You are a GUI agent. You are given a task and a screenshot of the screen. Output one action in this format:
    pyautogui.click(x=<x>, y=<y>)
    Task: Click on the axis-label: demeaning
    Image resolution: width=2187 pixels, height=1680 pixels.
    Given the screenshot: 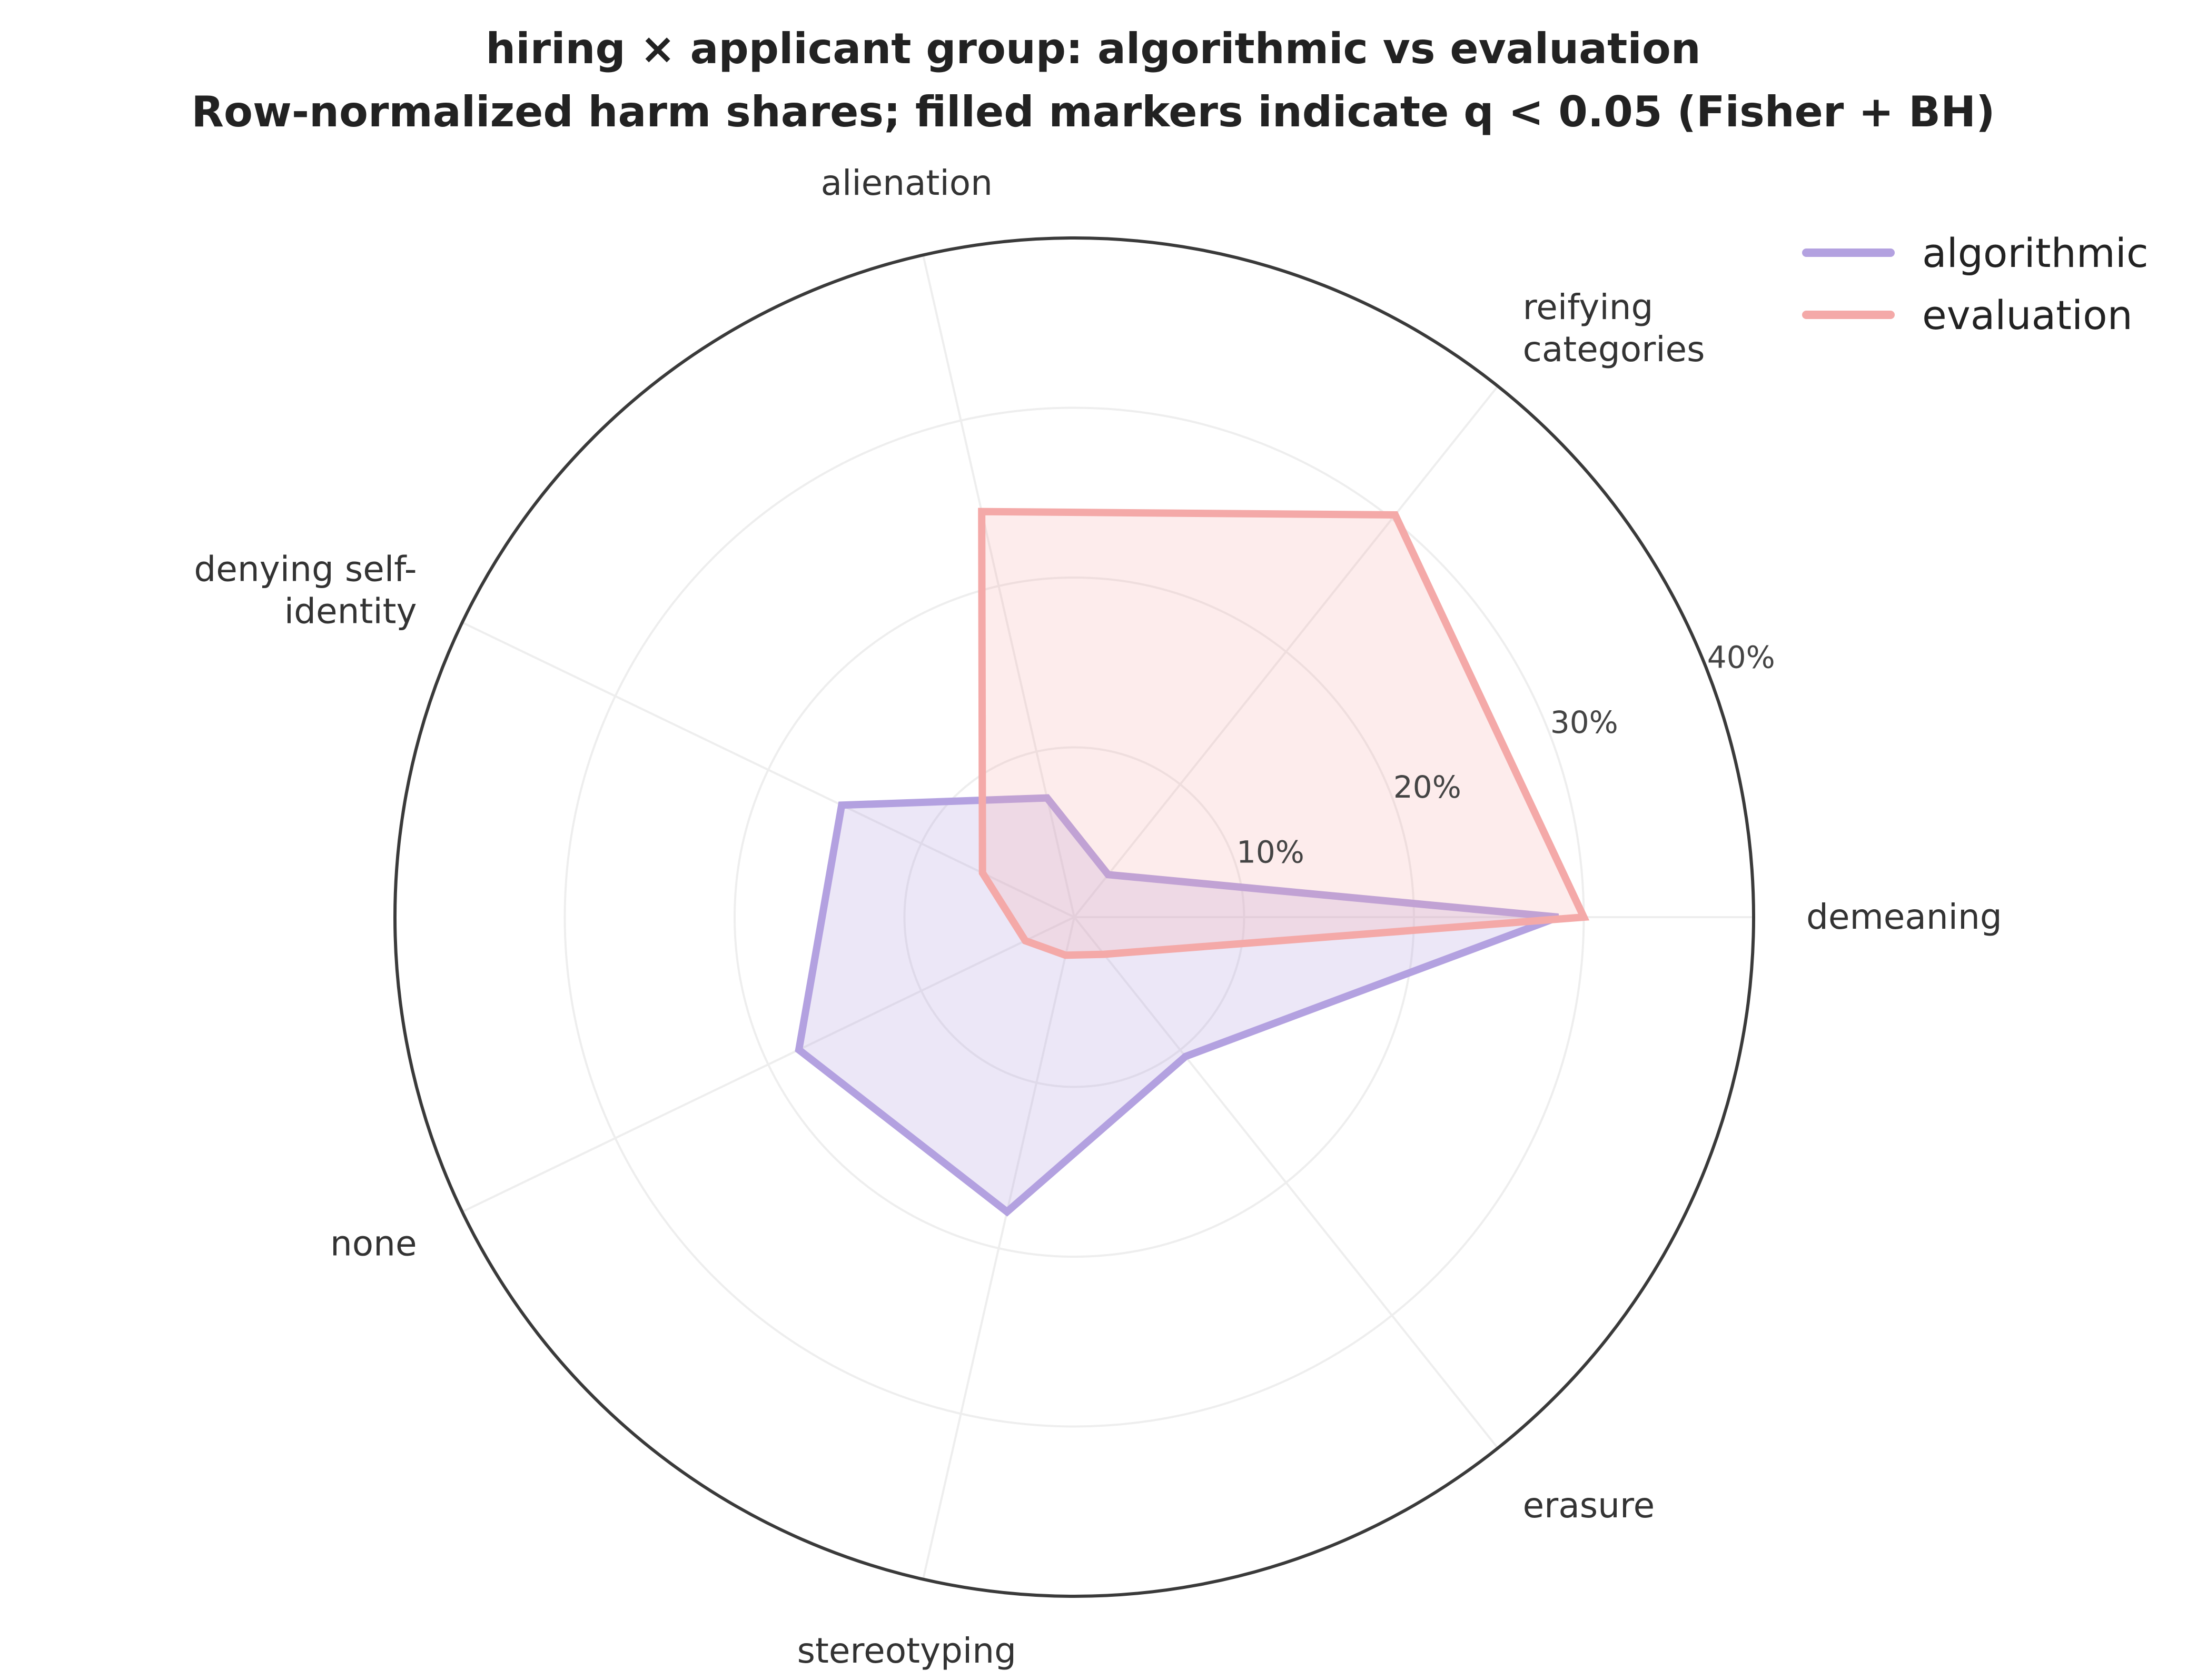 What is the action you would take?
    pyautogui.click(x=1904, y=917)
    